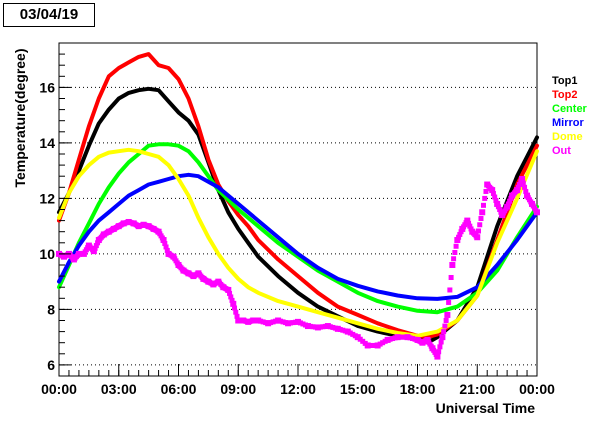 The height and width of the screenshot is (422, 596). What do you see at coordinates (418, 389) in the screenshot?
I see `x-tick-label: 18:00` at bounding box center [418, 389].